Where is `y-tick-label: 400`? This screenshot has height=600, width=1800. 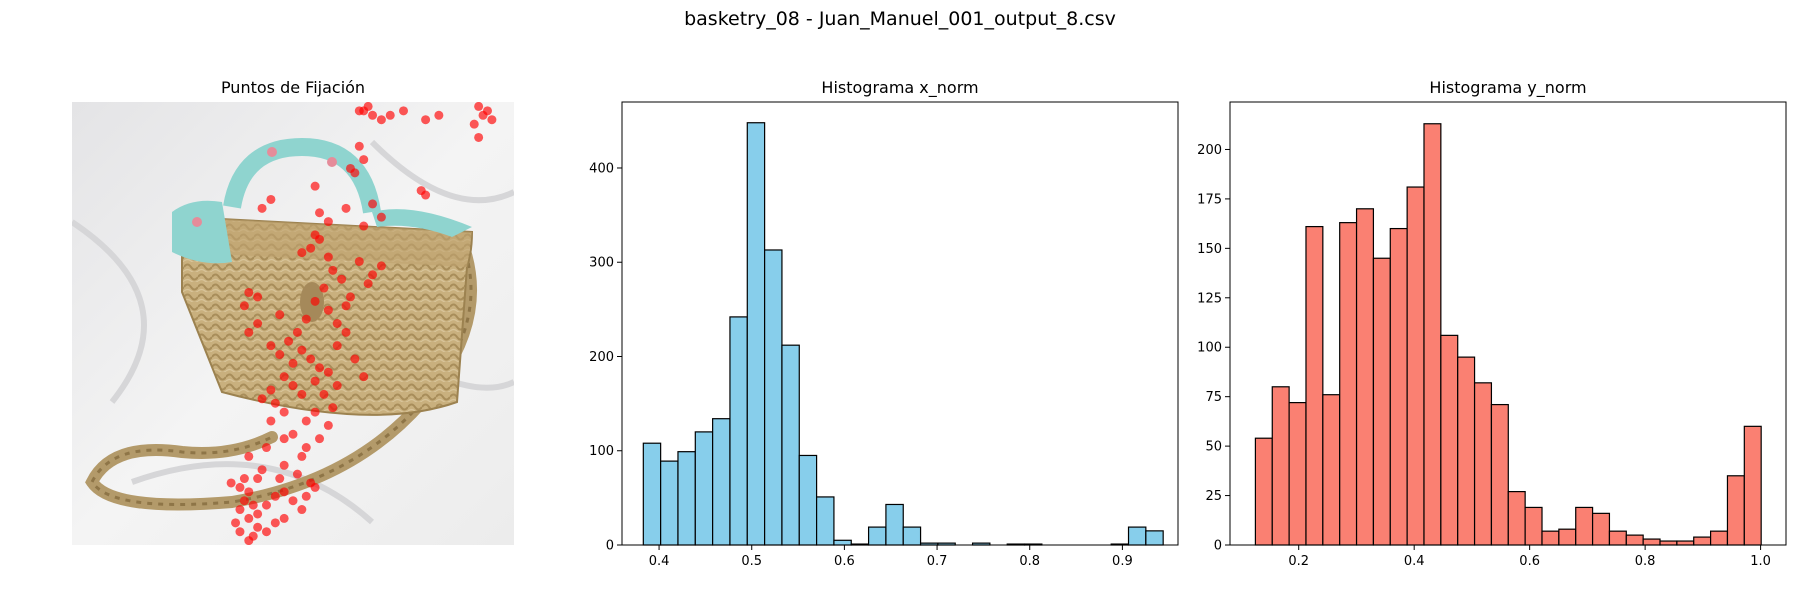 y-tick-label: 400 is located at coordinates (601, 168).